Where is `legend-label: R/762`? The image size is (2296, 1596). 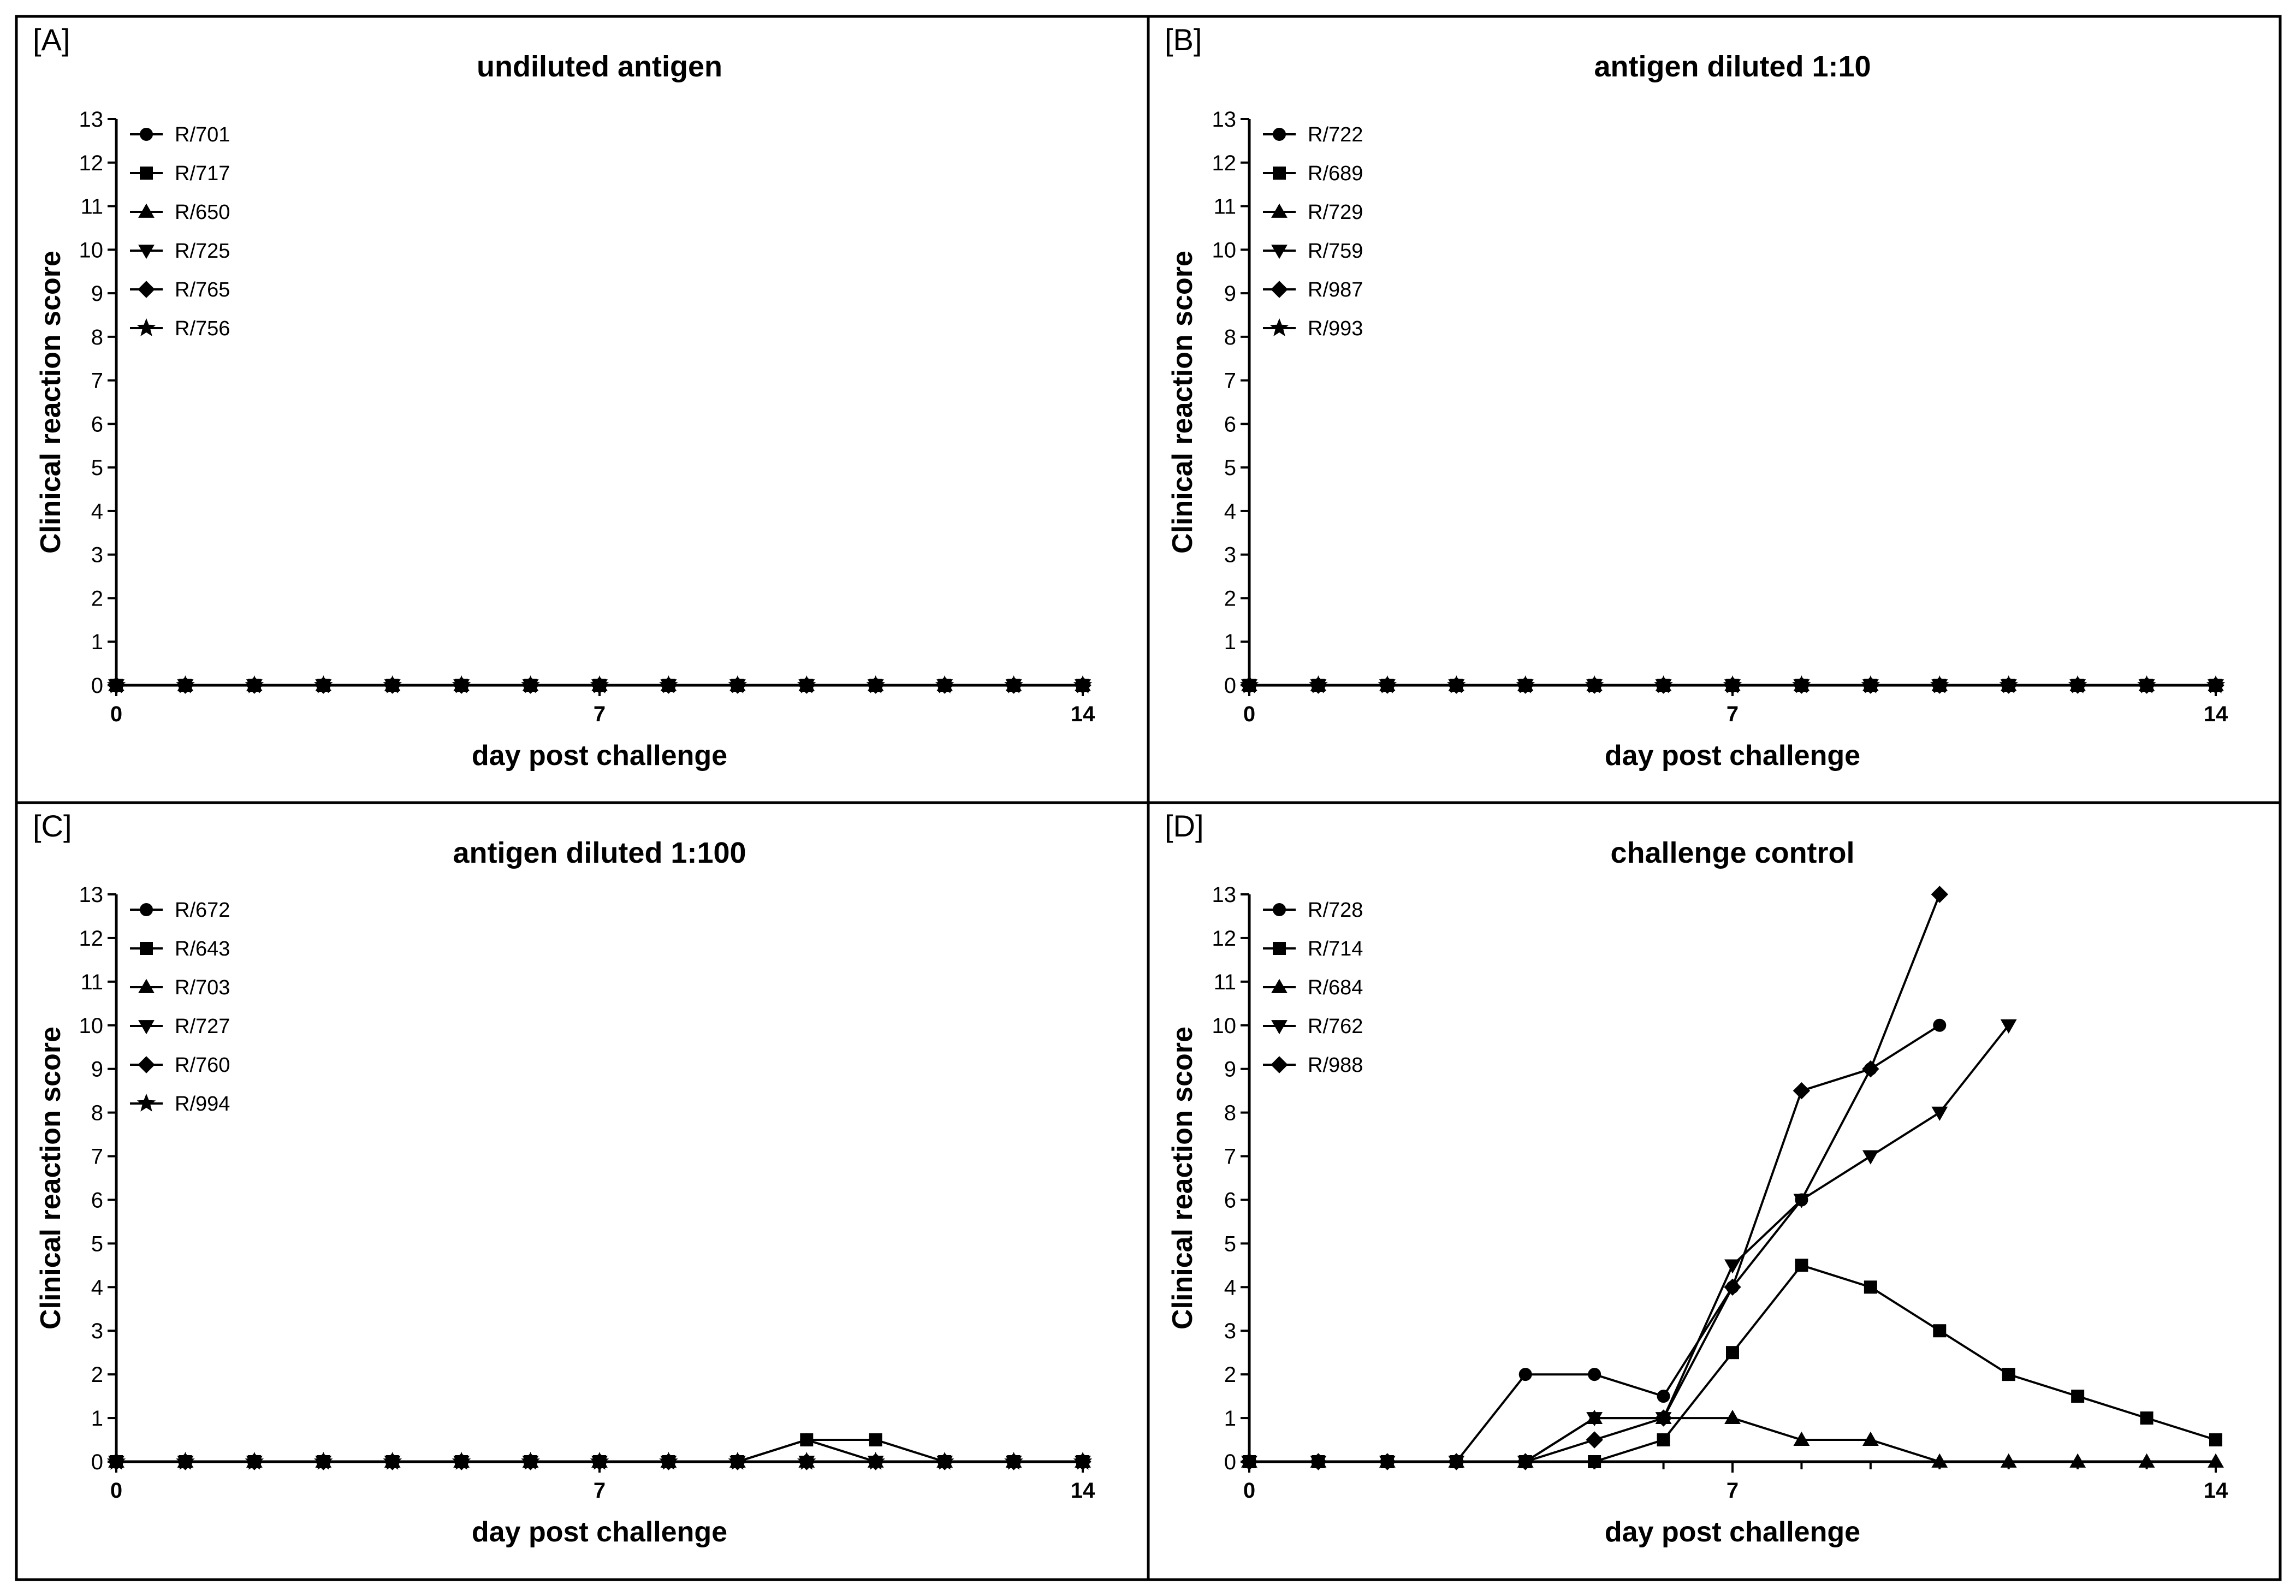 legend-label: R/762 is located at coordinates (1335, 1026).